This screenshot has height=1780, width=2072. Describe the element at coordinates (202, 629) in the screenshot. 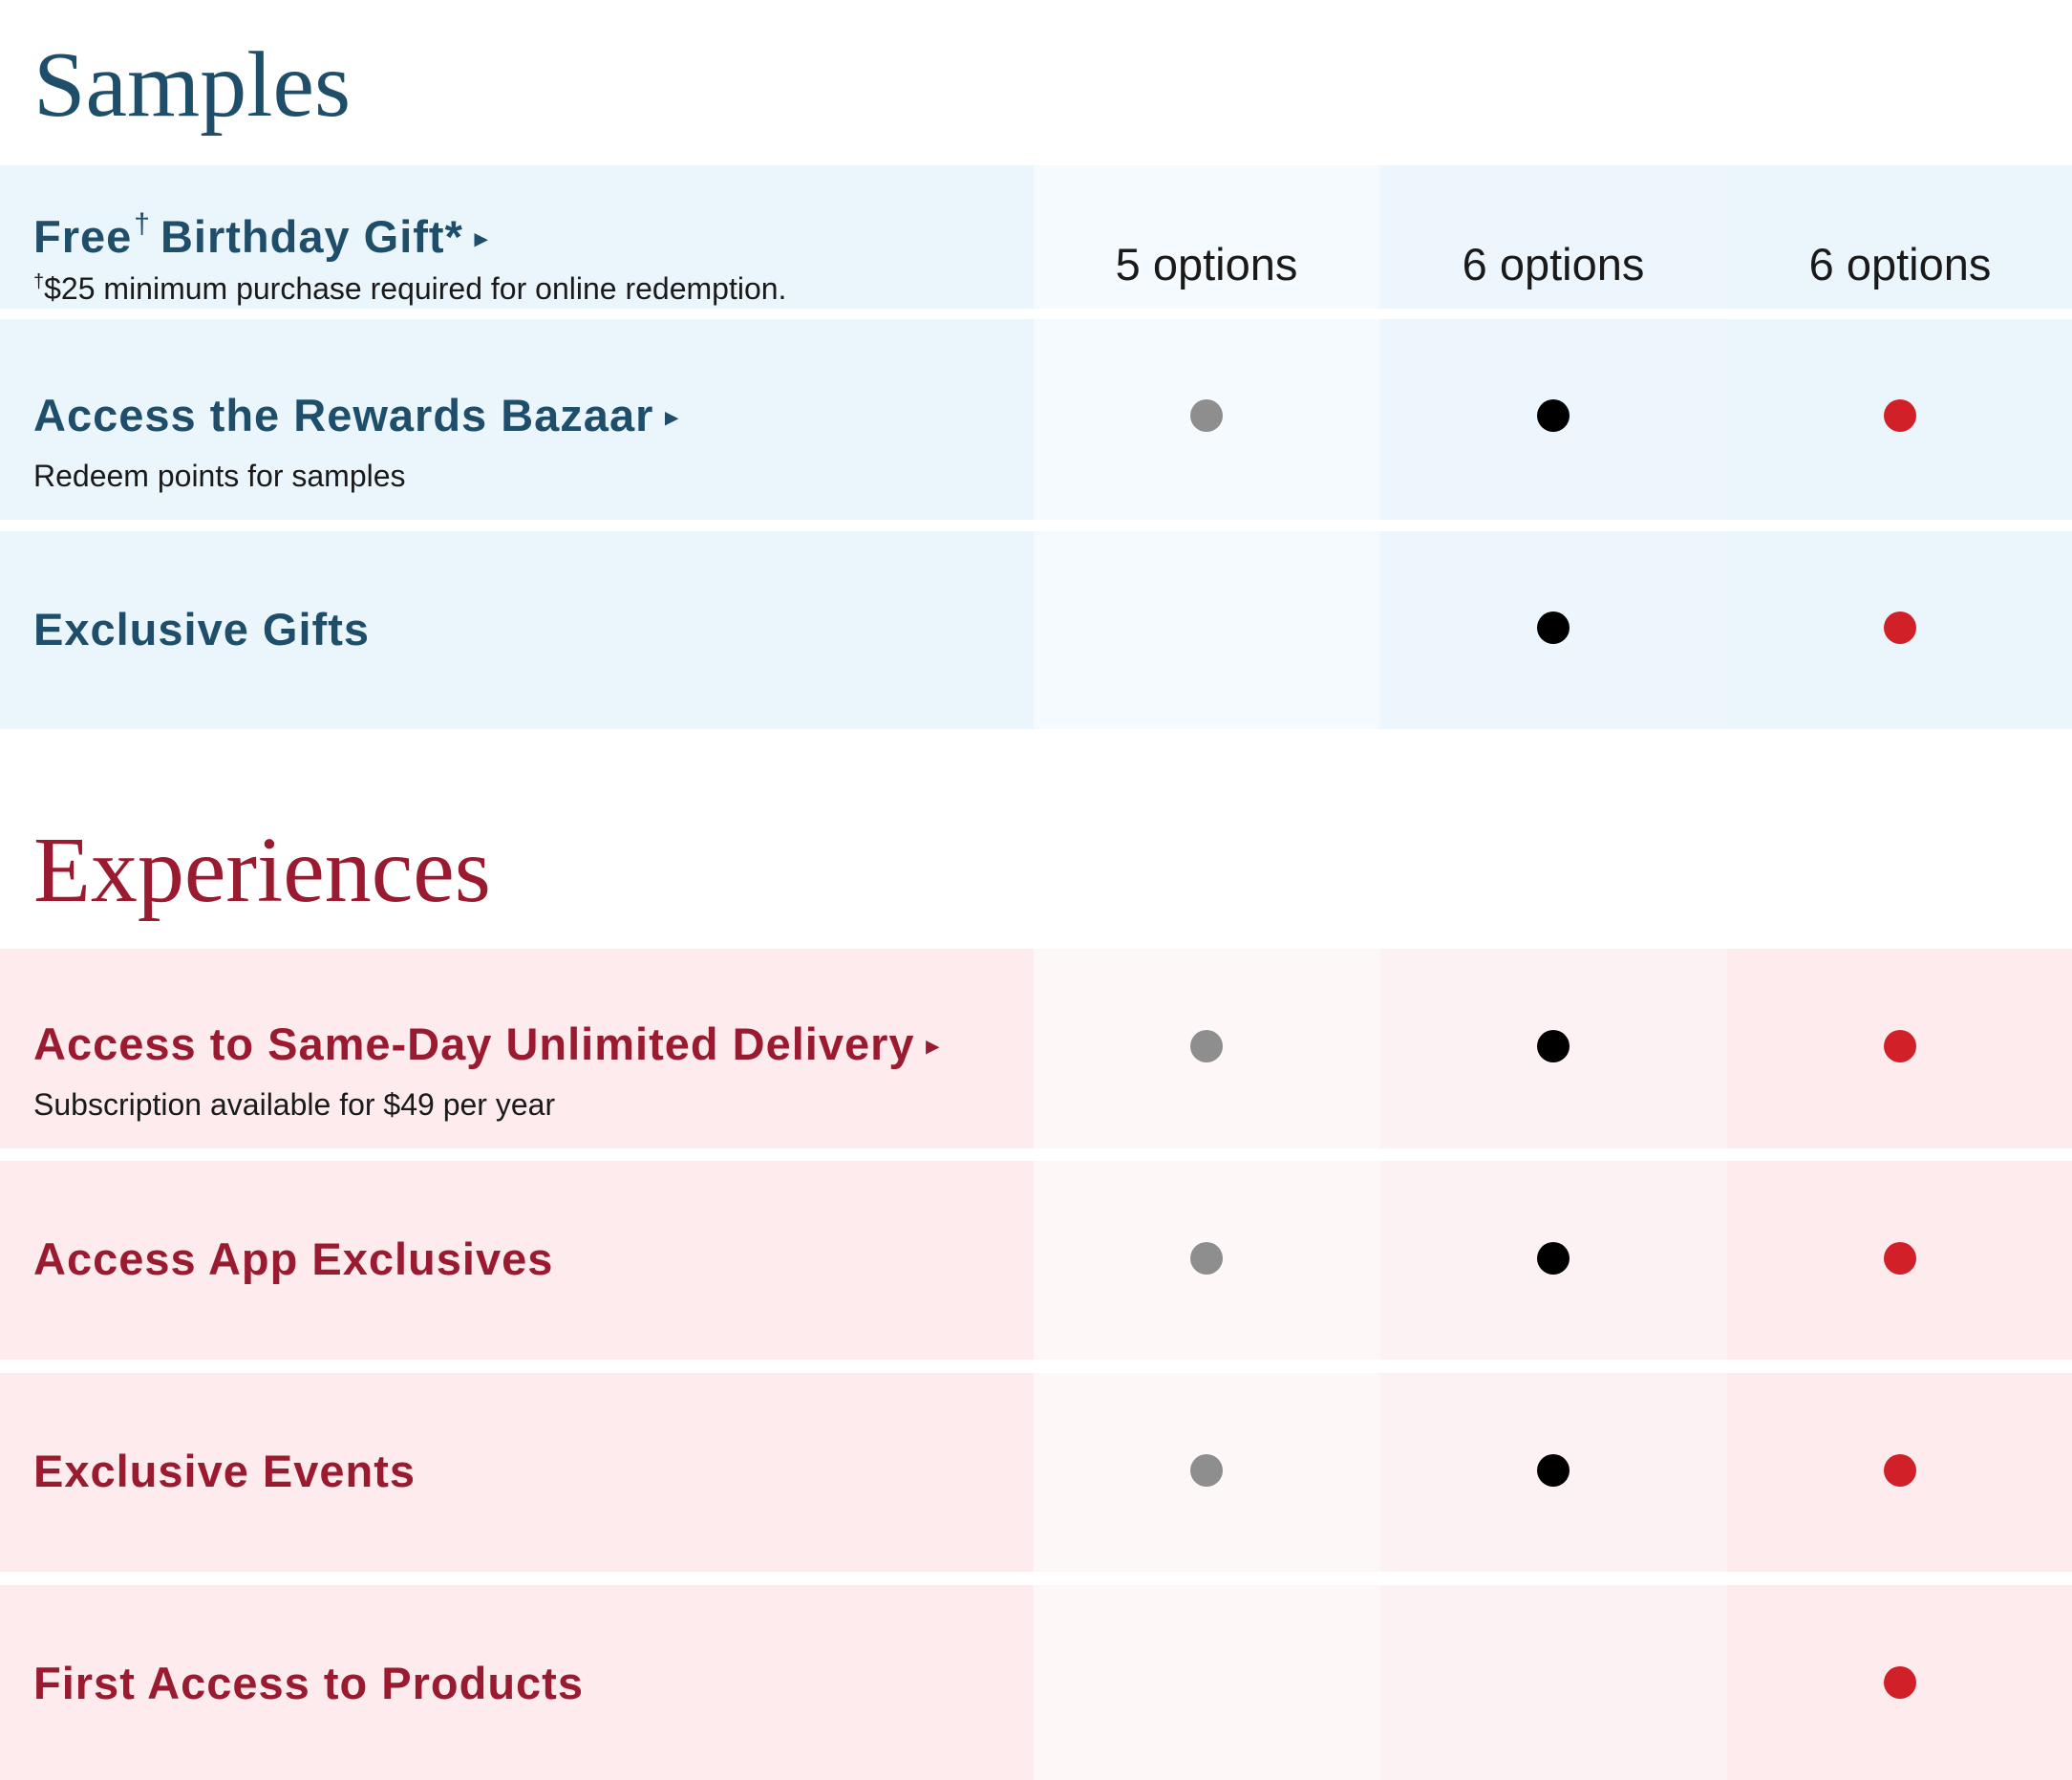

I see `exclusive-gifts-title: Exclusive Gifts` at that location.